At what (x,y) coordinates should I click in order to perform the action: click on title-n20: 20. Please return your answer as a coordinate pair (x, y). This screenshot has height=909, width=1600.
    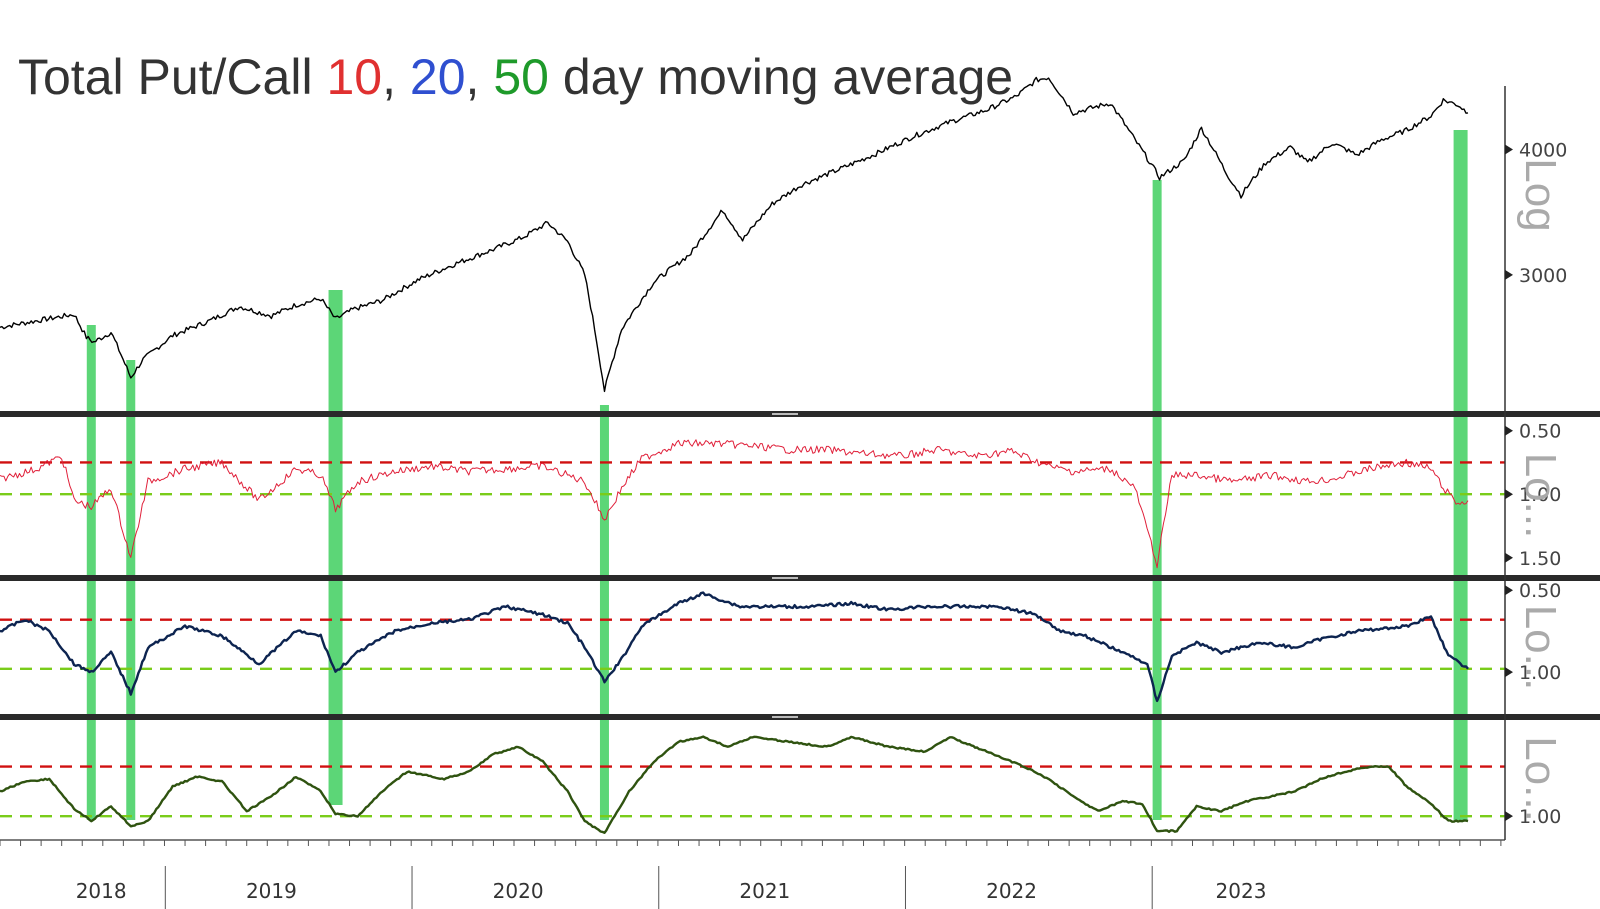
    Looking at the image, I should click on (437, 77).